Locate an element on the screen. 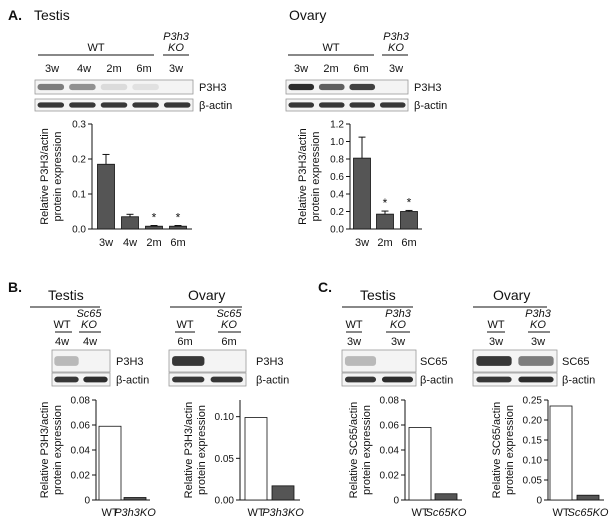 Image resolution: width=612 pixels, height=525 pixels. y-tick-label: 0.1 is located at coordinates (79, 195).